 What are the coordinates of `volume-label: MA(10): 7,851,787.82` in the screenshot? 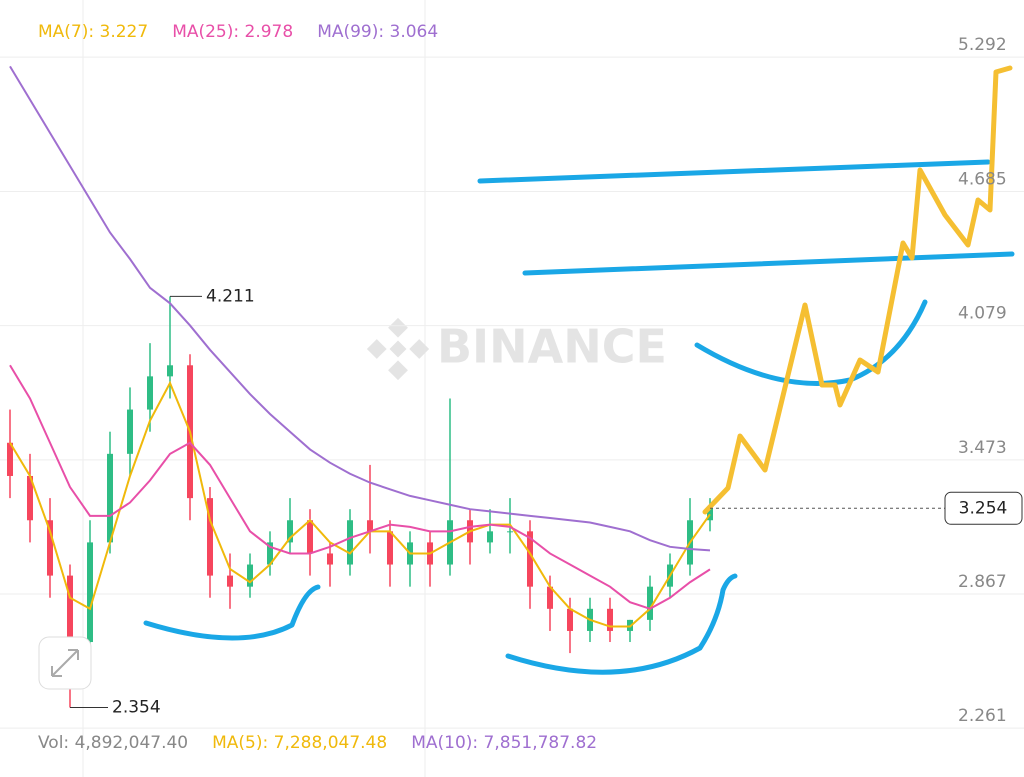 It's located at (504, 743).